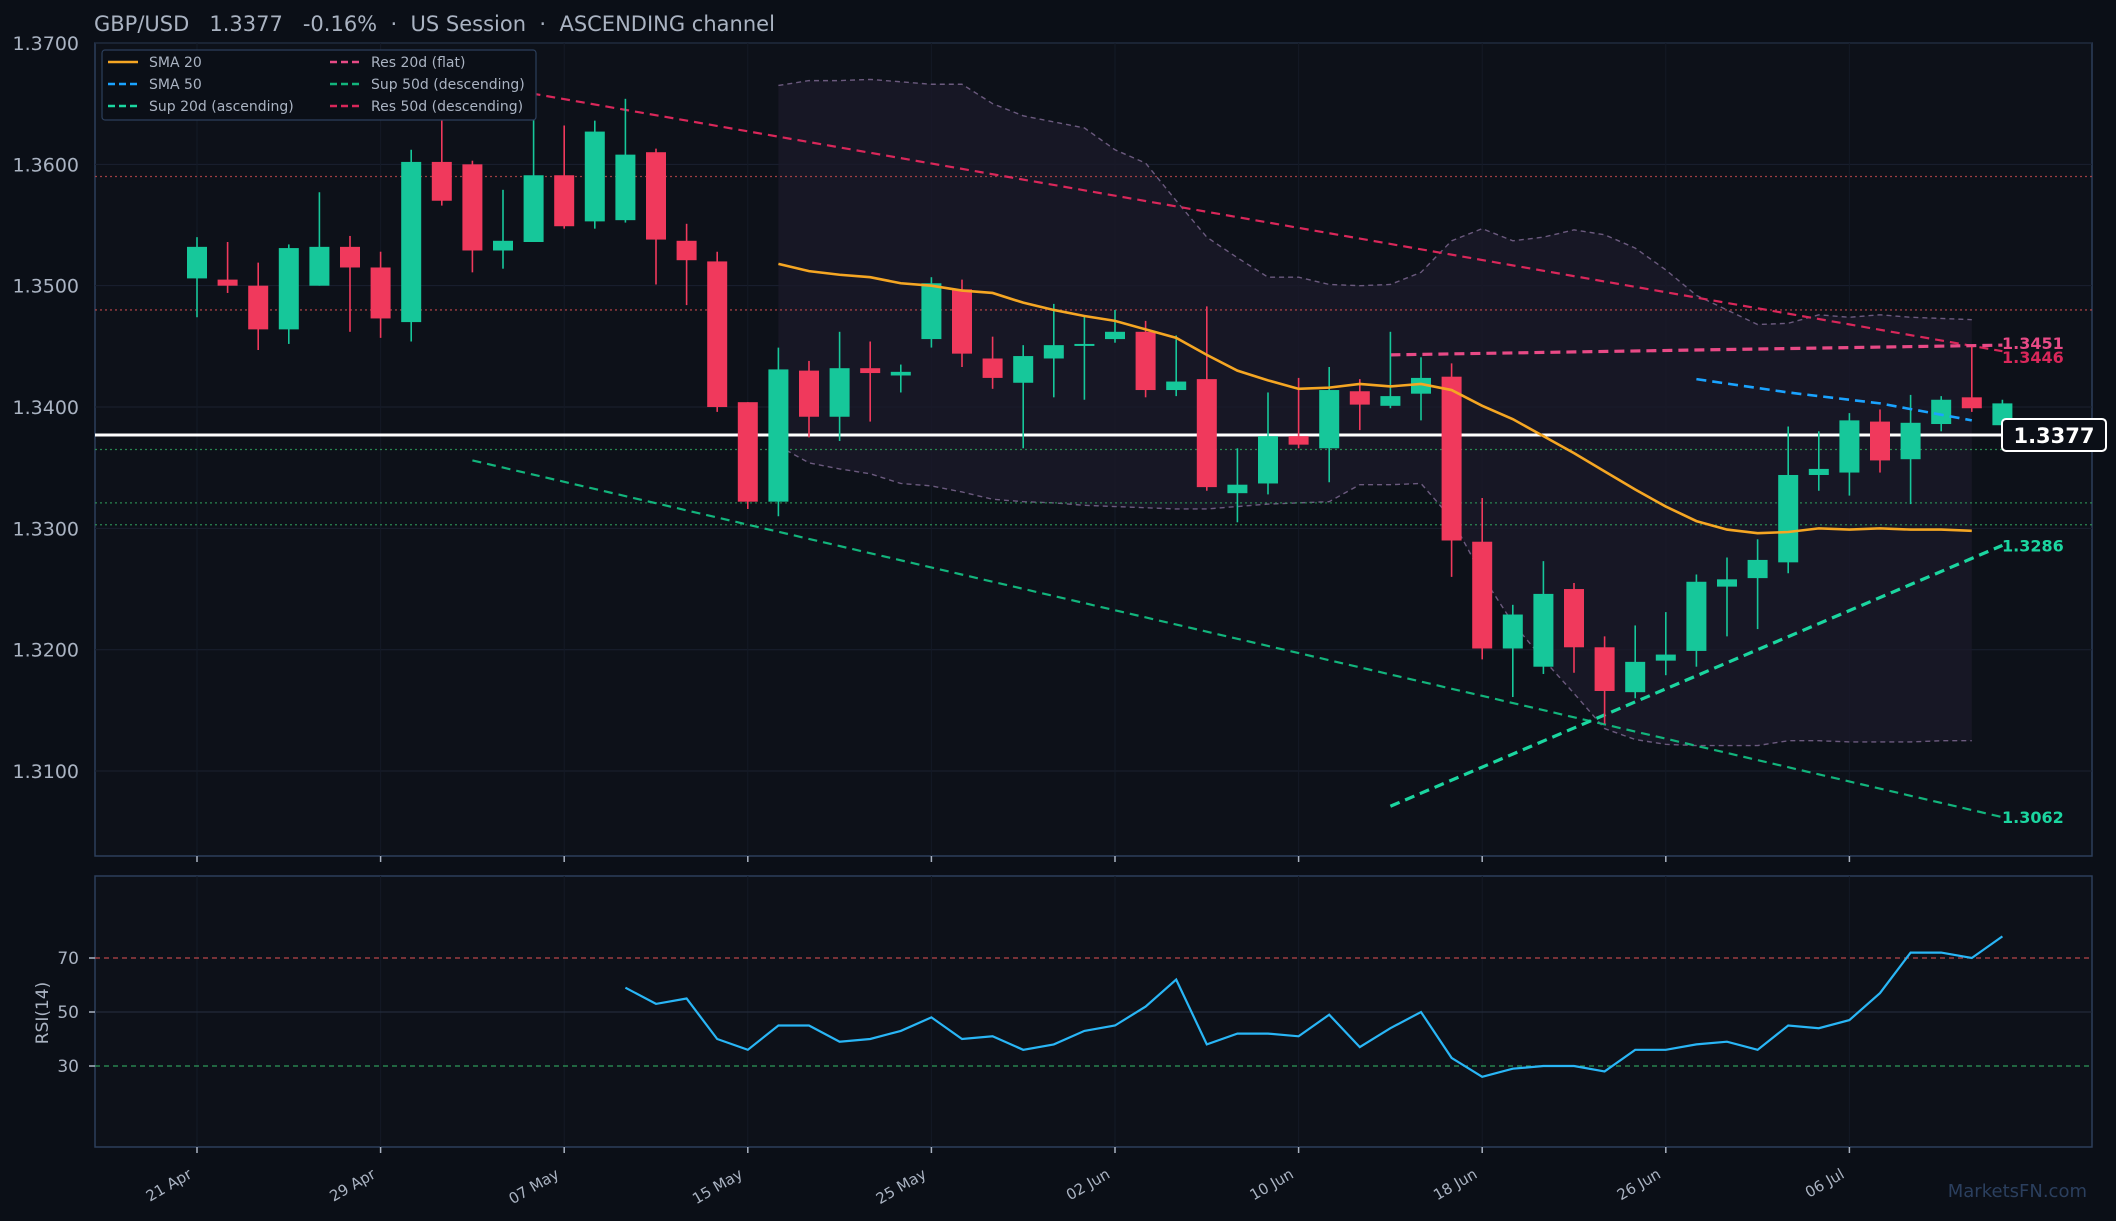  I want to click on support-20d-label: 1.3286, so click(2033, 545).